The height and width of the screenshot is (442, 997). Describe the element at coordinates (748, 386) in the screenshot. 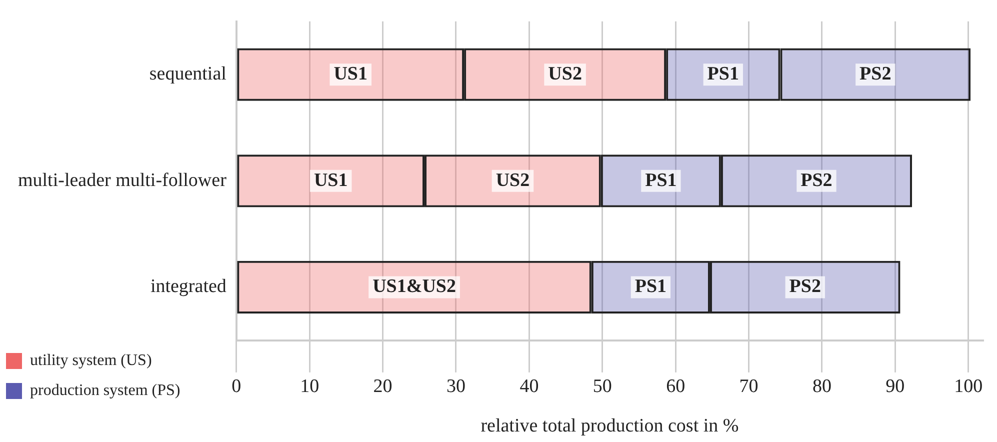

I see `x-tick-label: 70` at that location.